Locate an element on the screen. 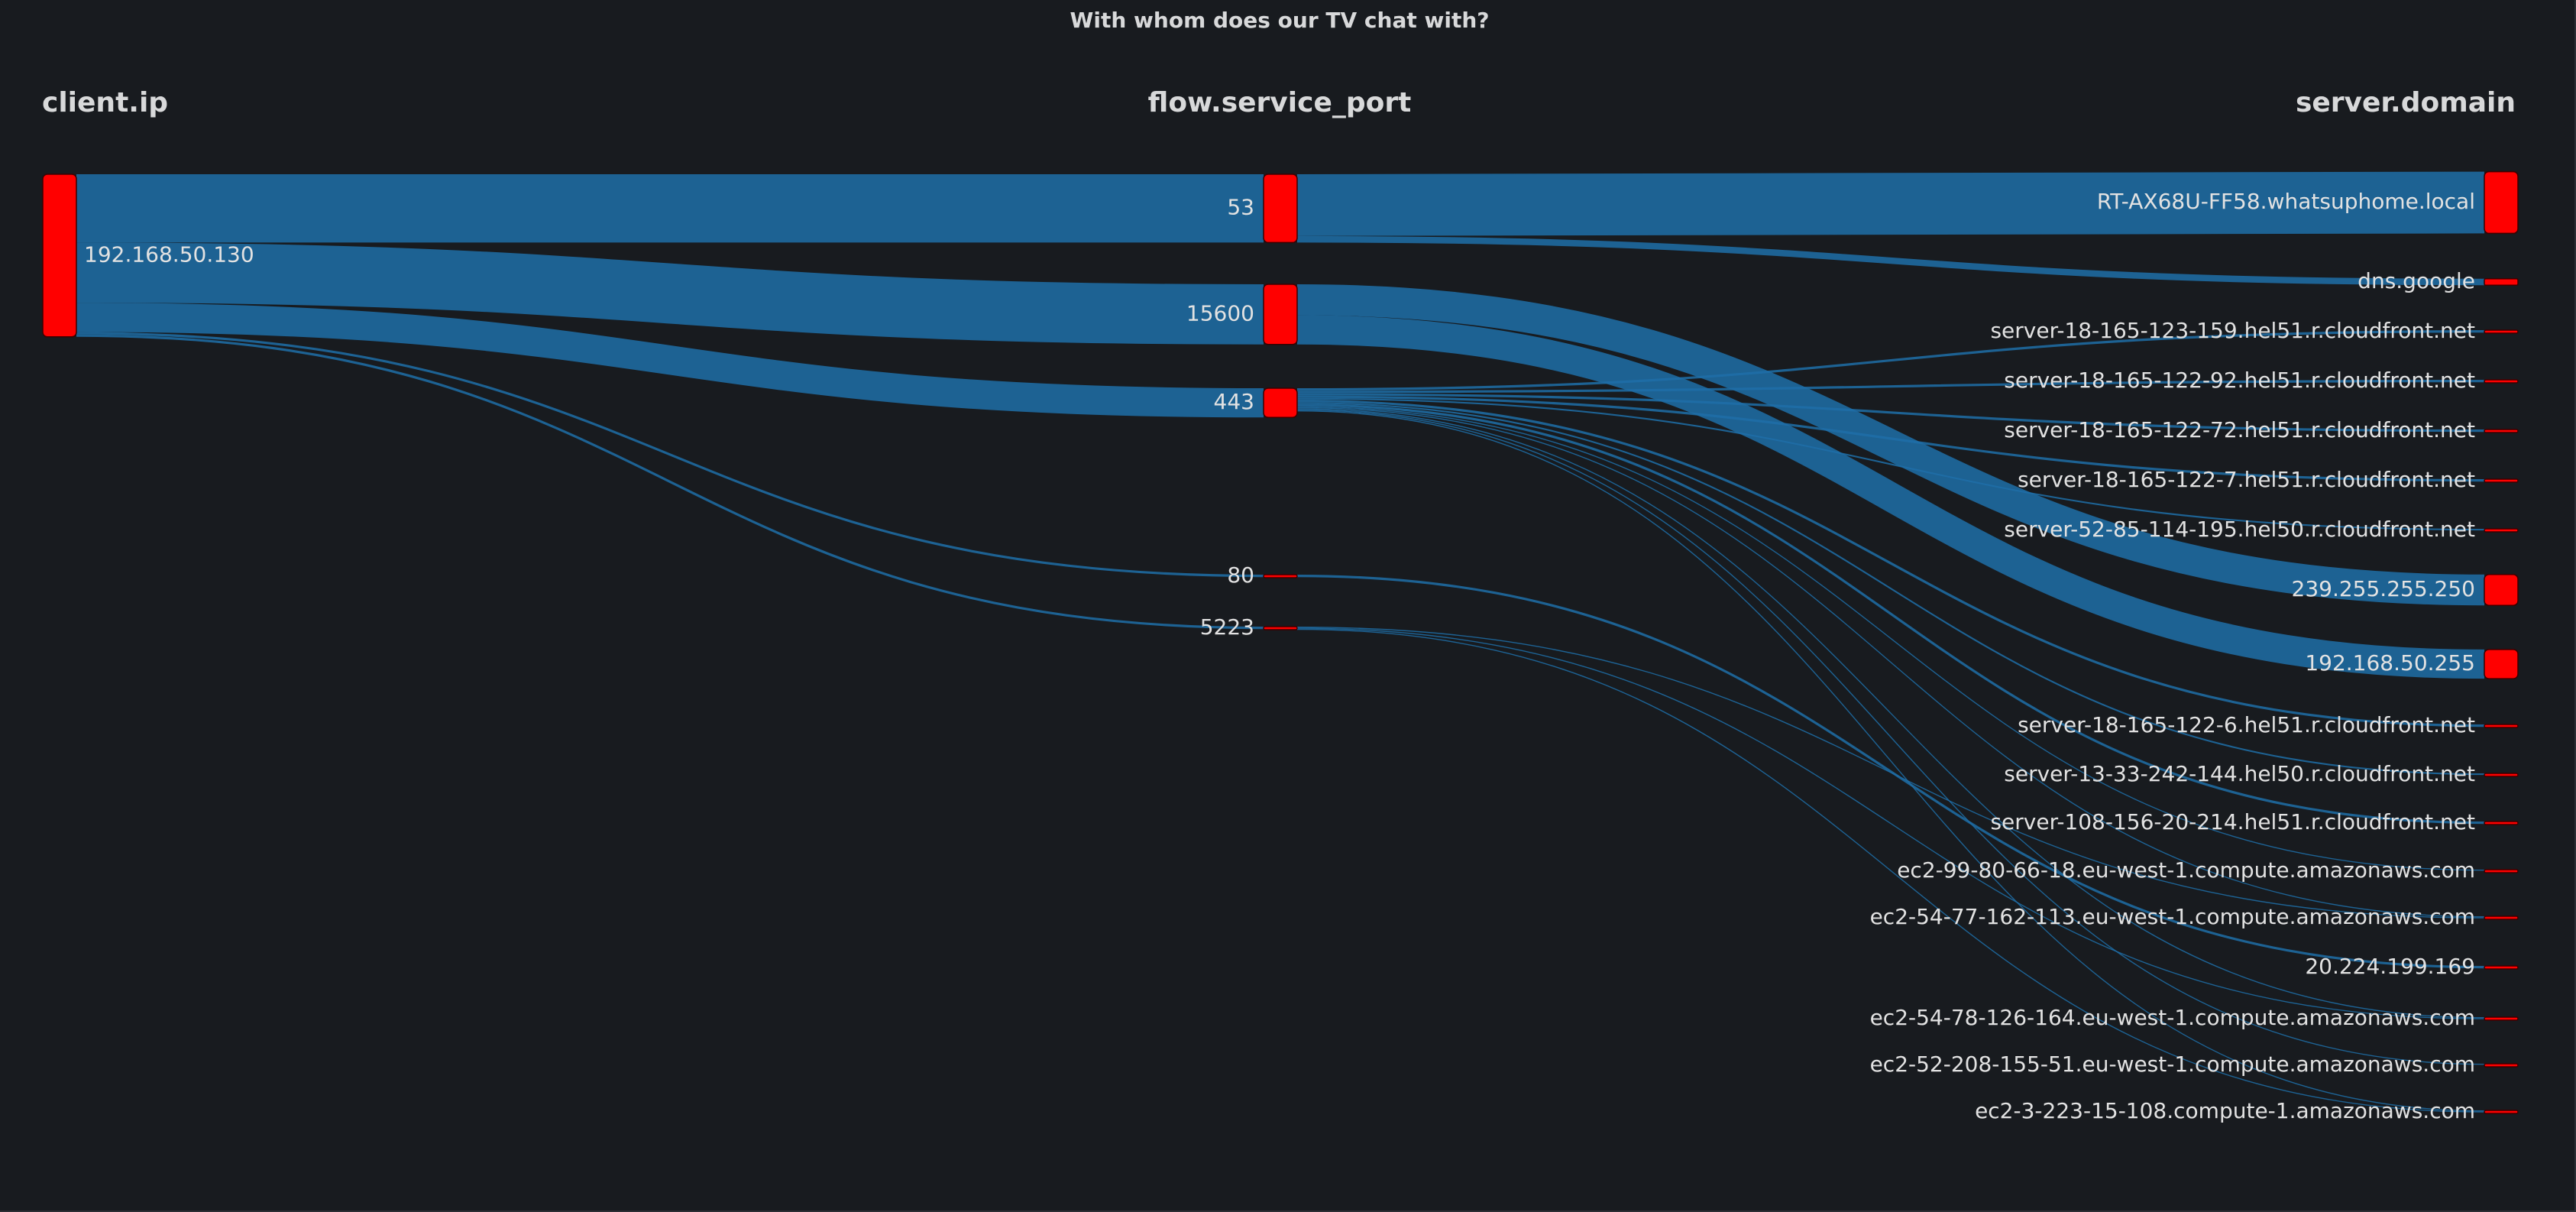  sankey-node-ec2-99-80-66-18-eu-west-1-compute-amazonaws-com is located at coordinates (2501, 871).